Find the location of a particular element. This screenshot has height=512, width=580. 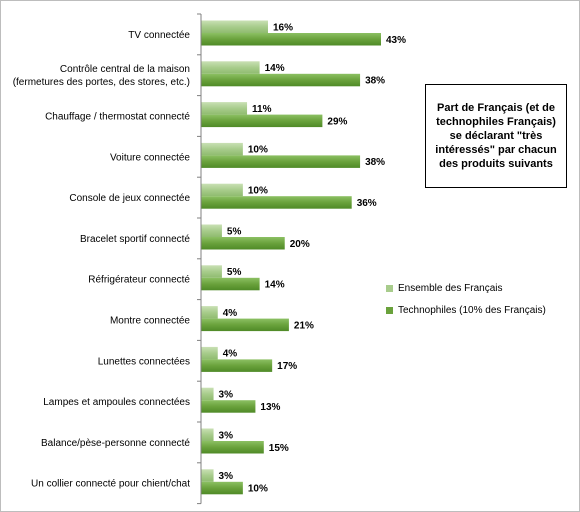

legend-label-technophiles: Technophiles (10% des Français) is located at coordinates (472, 310).